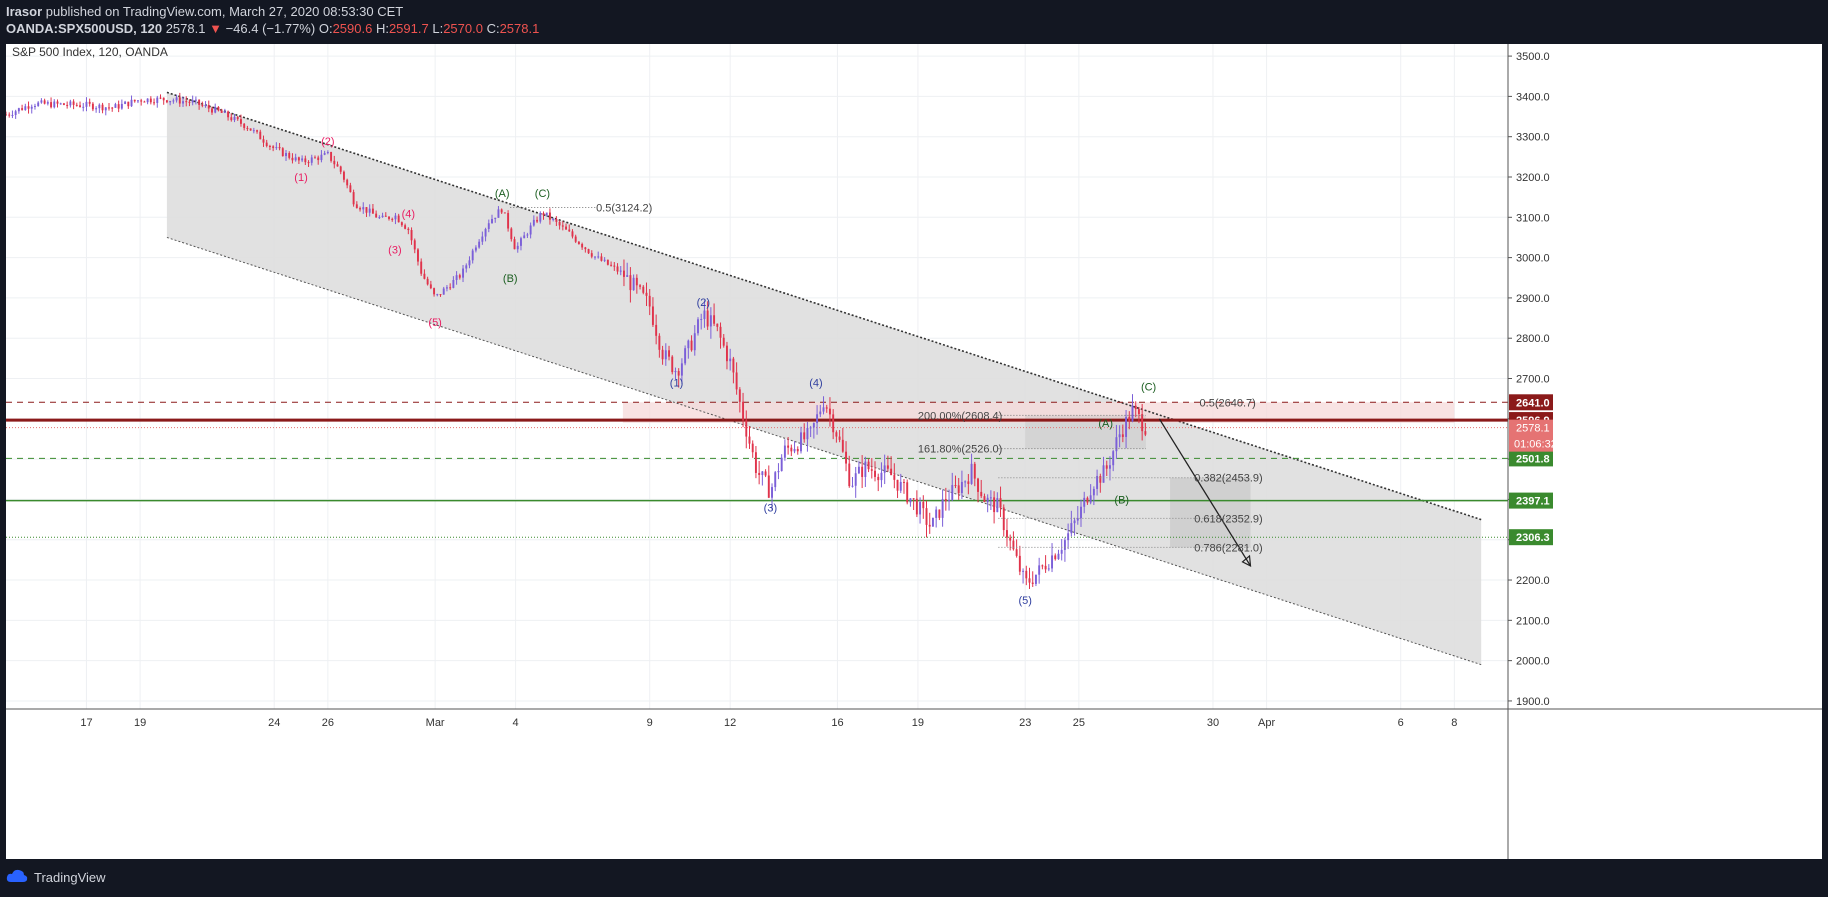 This screenshot has height=897, width=1828. What do you see at coordinates (270, 28) in the screenshot?
I see `price-change: −46.4 (−1.77%)` at bounding box center [270, 28].